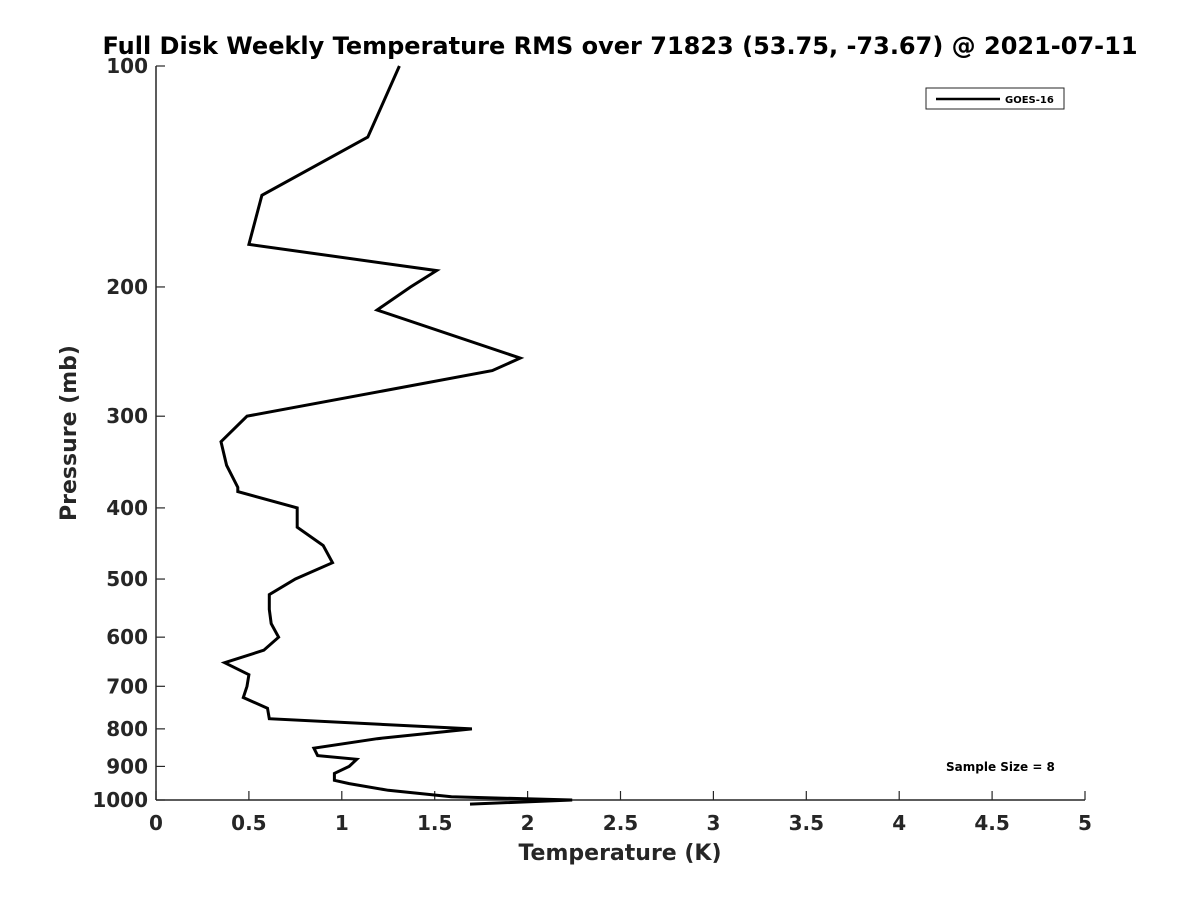 Image resolution: width=1200 pixels, height=900 pixels. What do you see at coordinates (434, 823) in the screenshot?
I see `x-tick-label: 1.5` at bounding box center [434, 823].